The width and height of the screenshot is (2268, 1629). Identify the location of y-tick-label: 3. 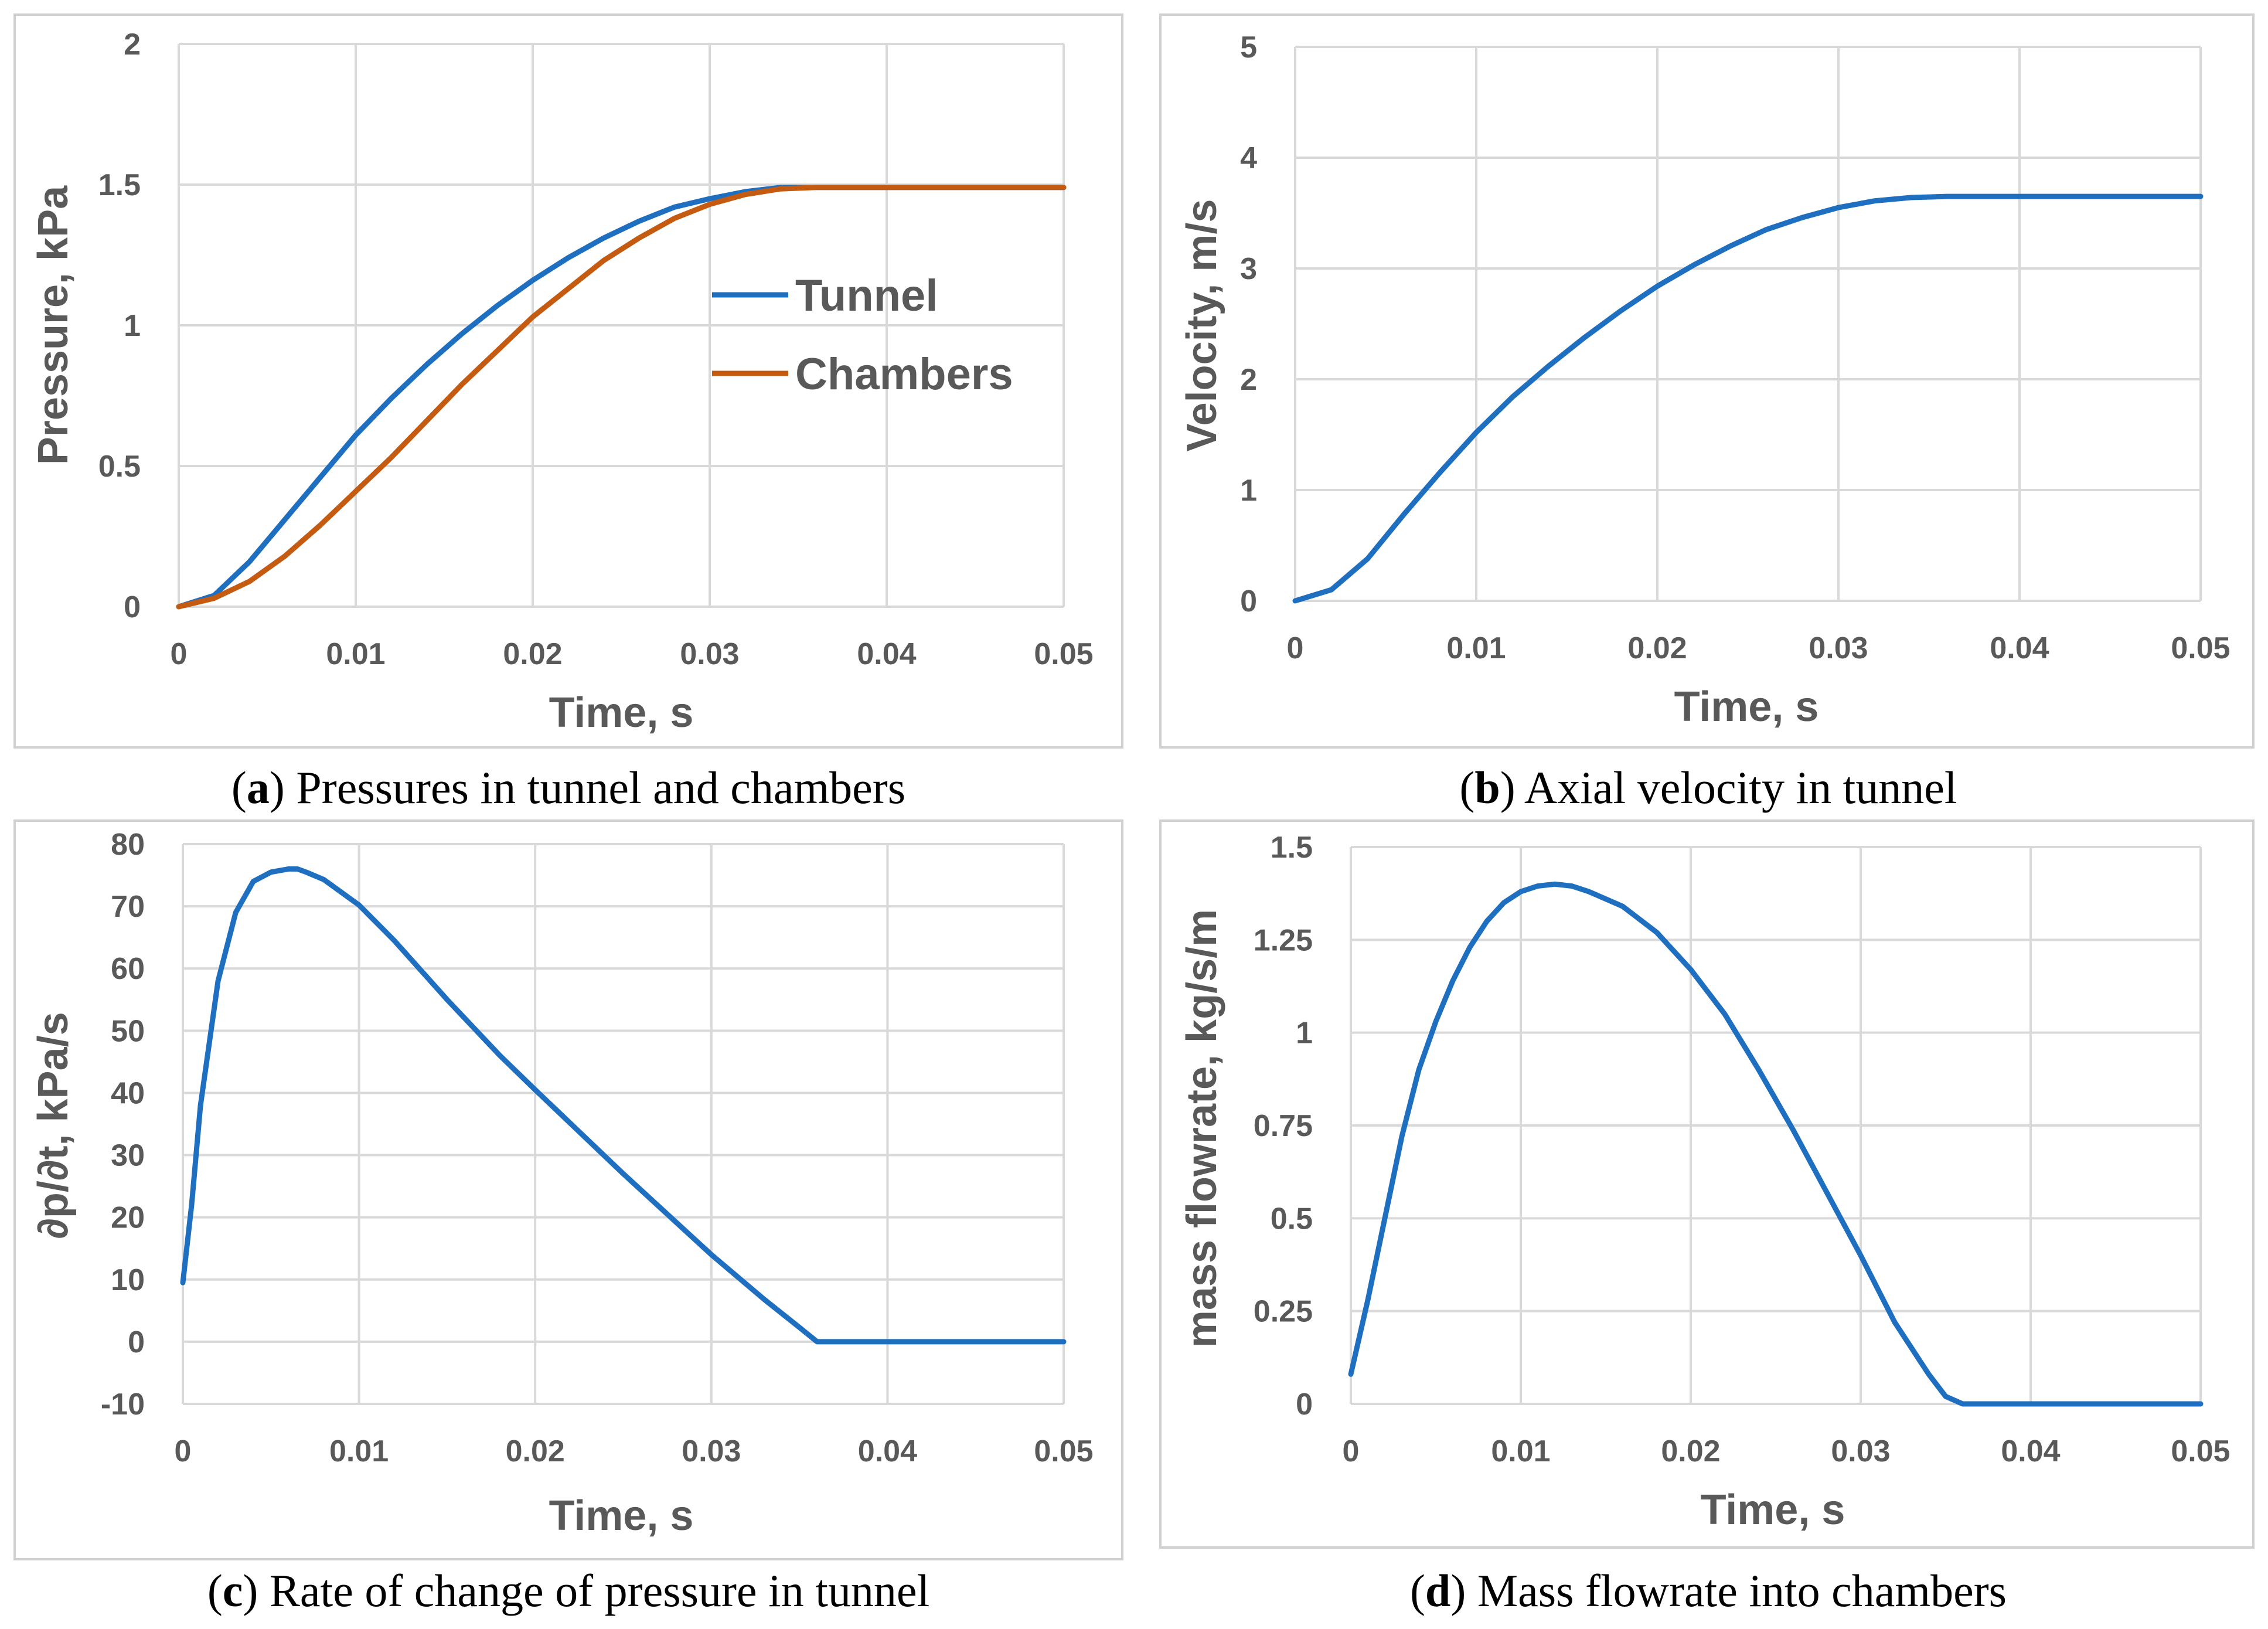
(1248, 269).